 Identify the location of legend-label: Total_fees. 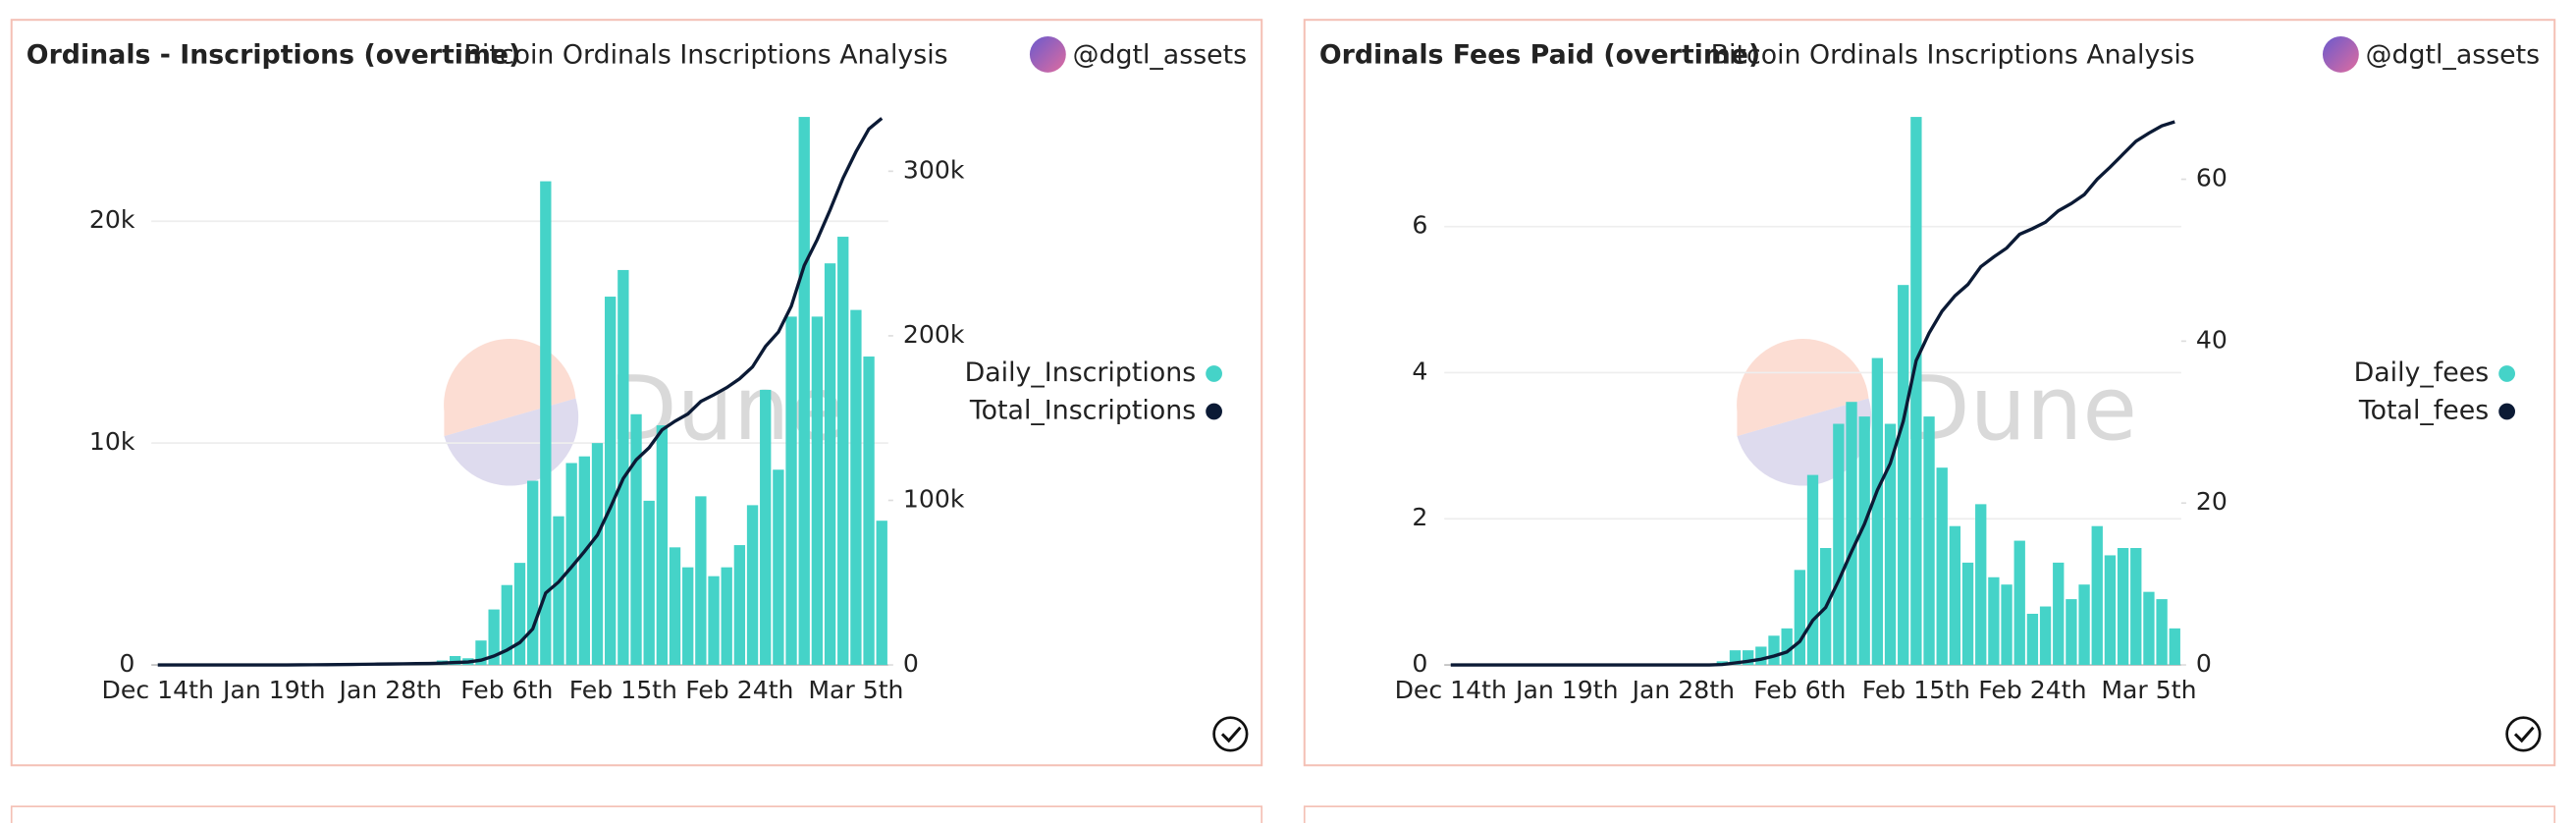
(2423, 410).